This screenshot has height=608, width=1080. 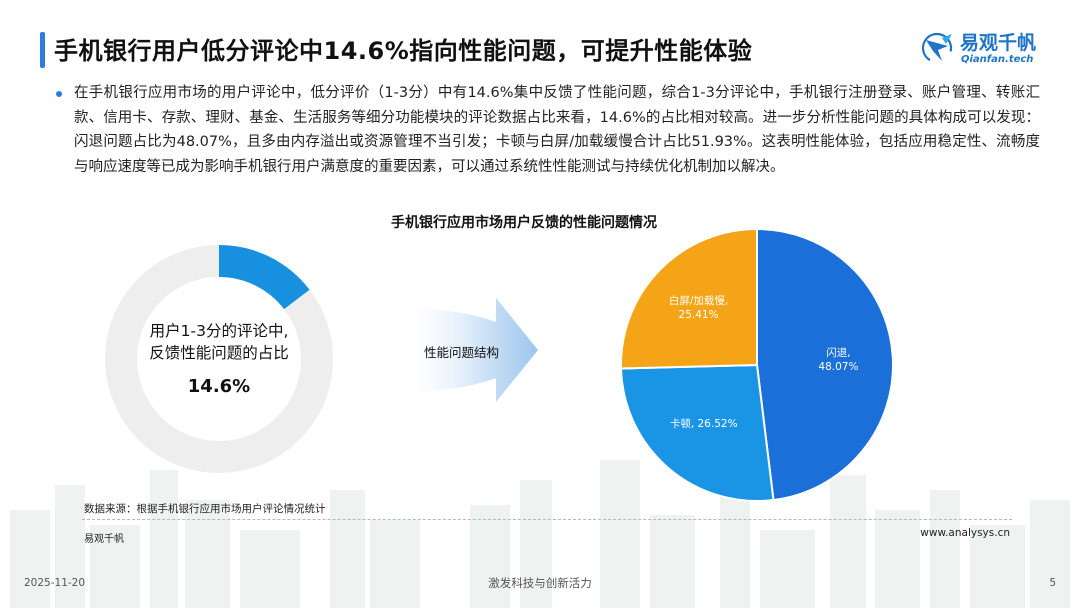 What do you see at coordinates (547, 519) in the screenshot?
I see `footer-divider` at bounding box center [547, 519].